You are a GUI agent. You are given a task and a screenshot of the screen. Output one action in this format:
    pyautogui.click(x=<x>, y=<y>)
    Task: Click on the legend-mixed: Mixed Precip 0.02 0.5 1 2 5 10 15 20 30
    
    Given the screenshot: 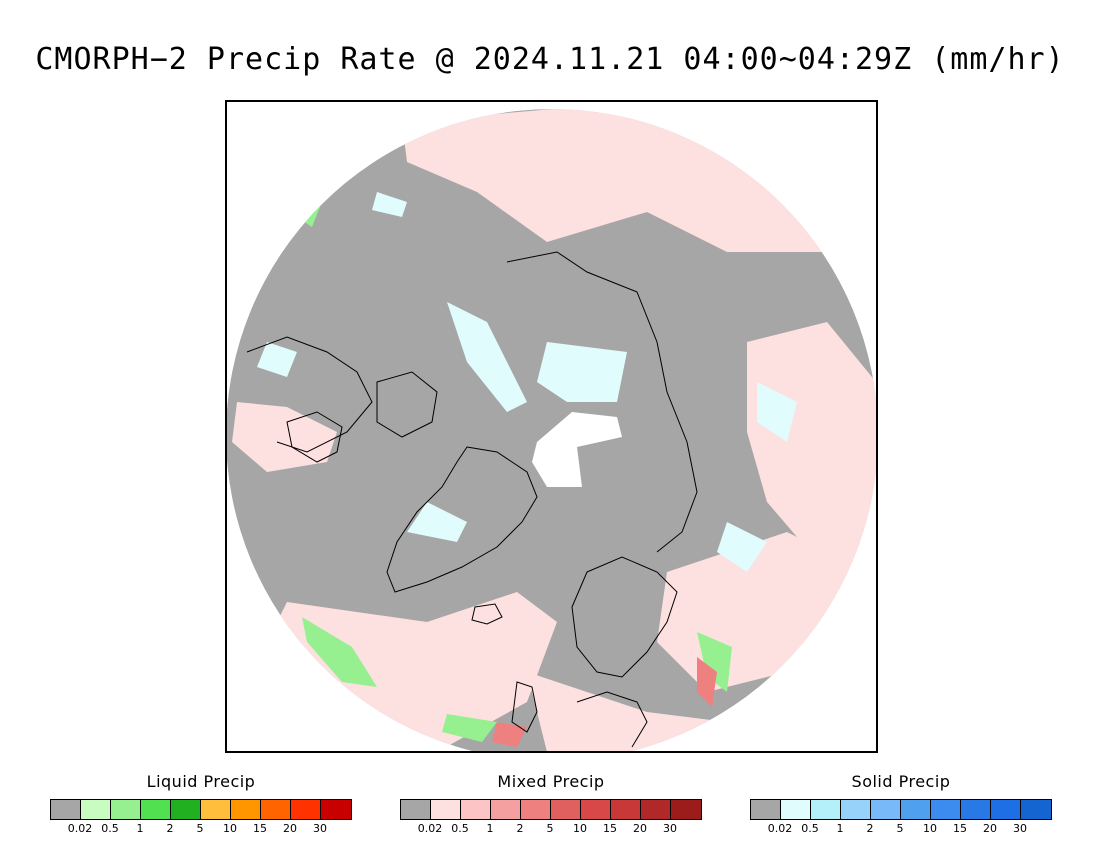 What is the action you would take?
    pyautogui.click(x=551, y=807)
    